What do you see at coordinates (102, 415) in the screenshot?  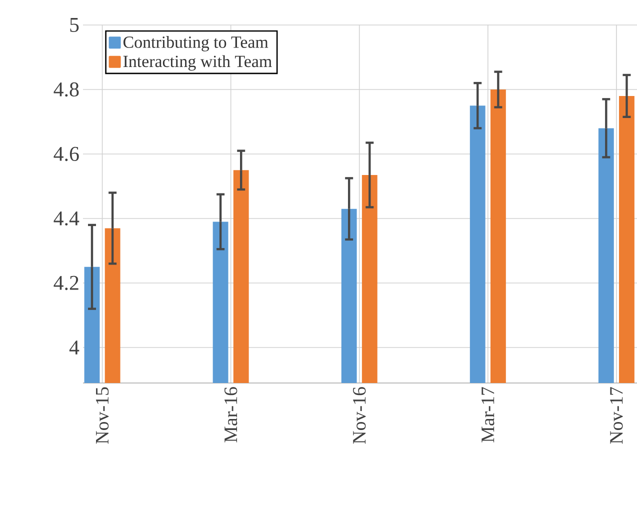 I see `x-tick-label: Nov-15` at bounding box center [102, 415].